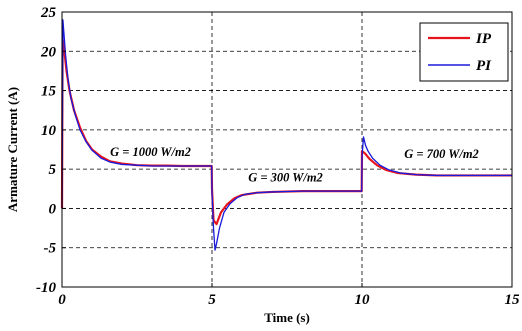 The width and height of the screenshot is (522, 331). What do you see at coordinates (12, 149) in the screenshot?
I see `y-axis-title: Armature Current (A)` at bounding box center [12, 149].